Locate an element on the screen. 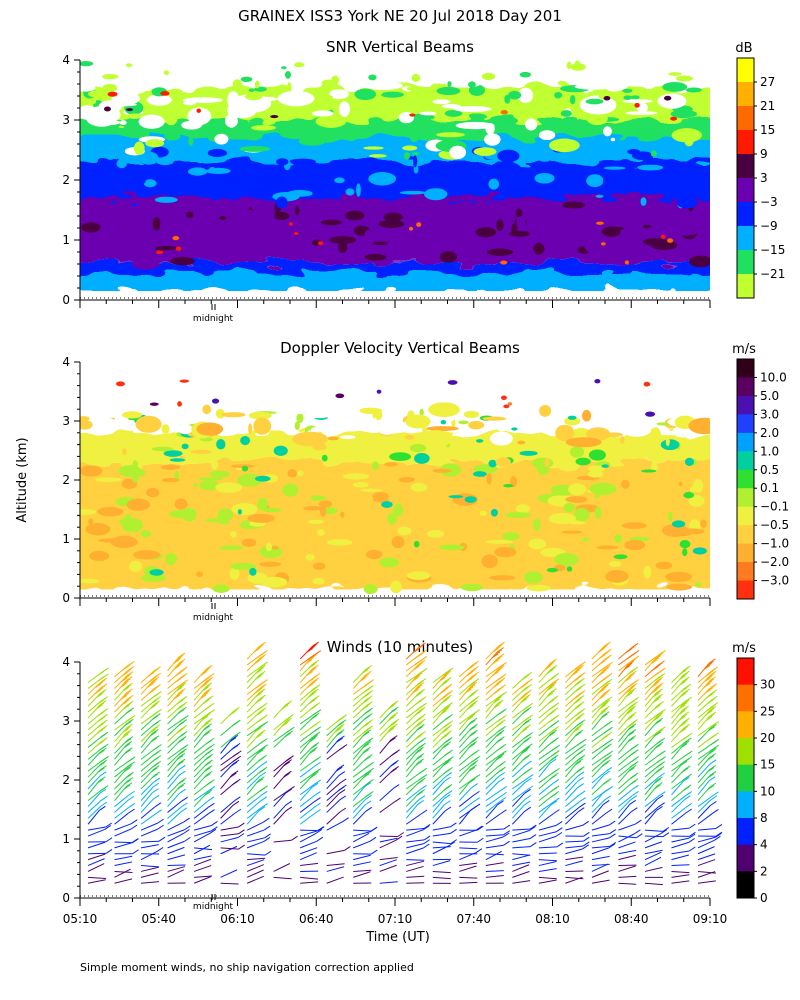  colorbar-label: 2.0 is located at coordinates (769, 433).